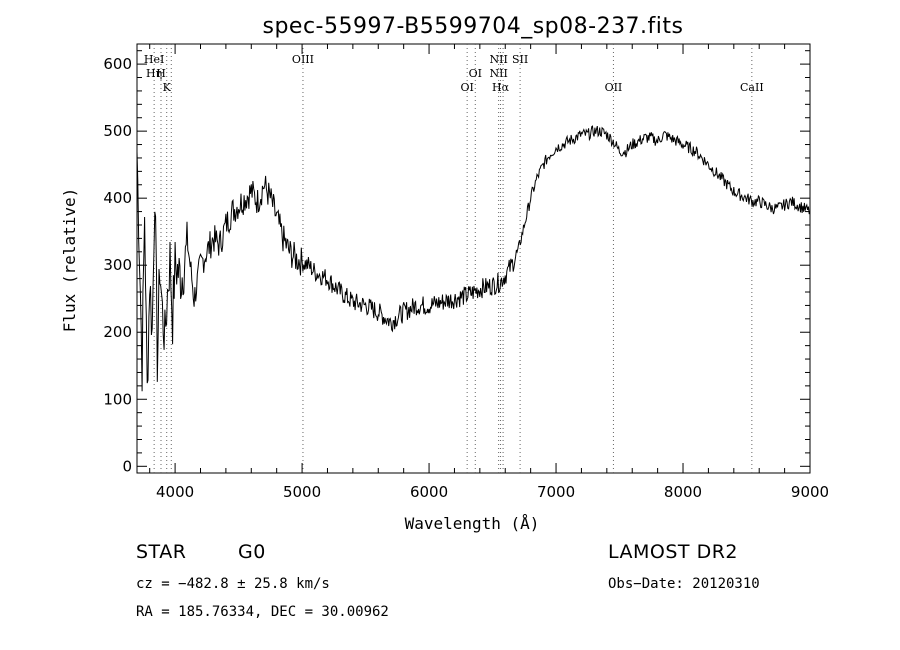 This screenshot has width=900, height=650. Describe the element at coordinates (117, 198) in the screenshot. I see `y-tick-label: 400` at that location.